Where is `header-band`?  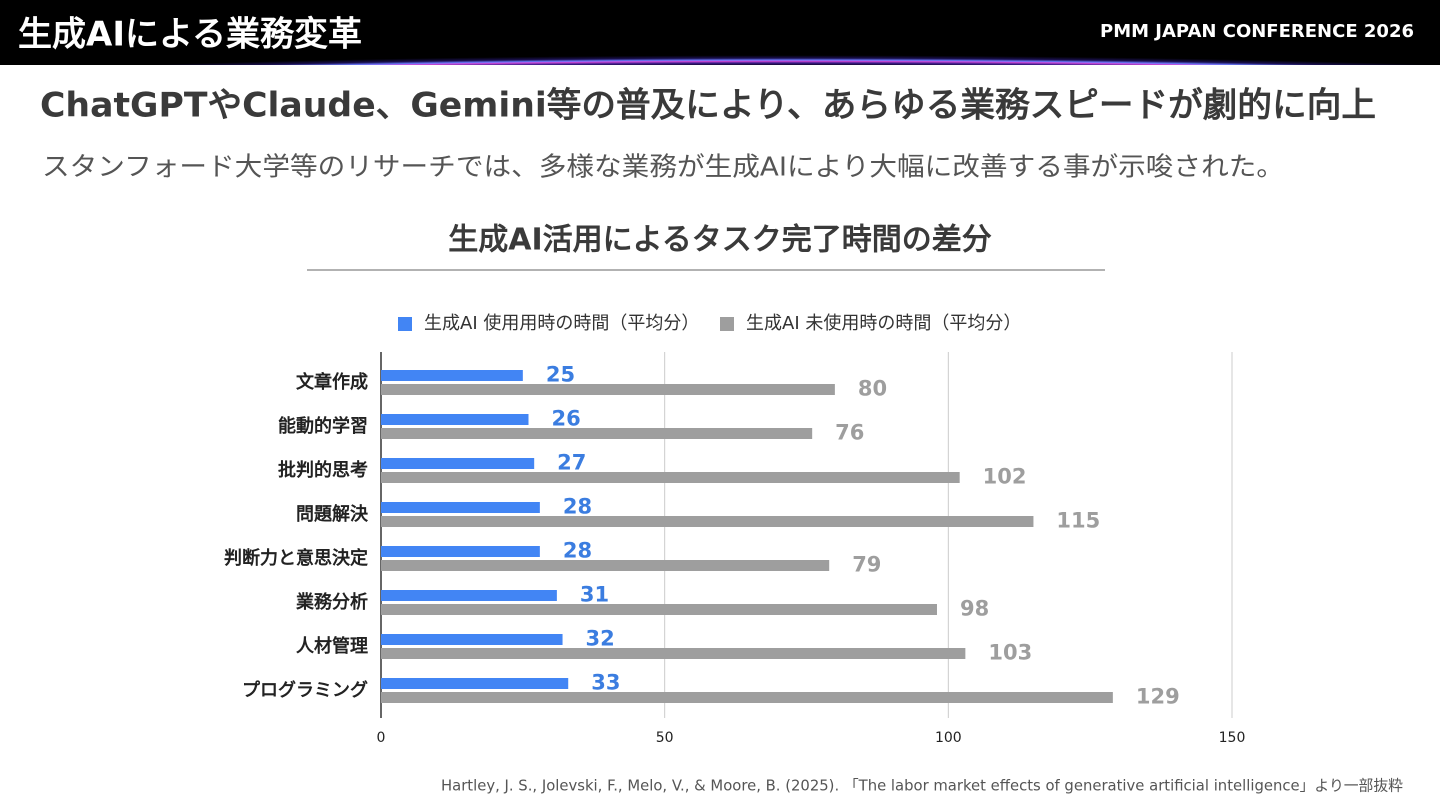 header-band is located at coordinates (720, 32).